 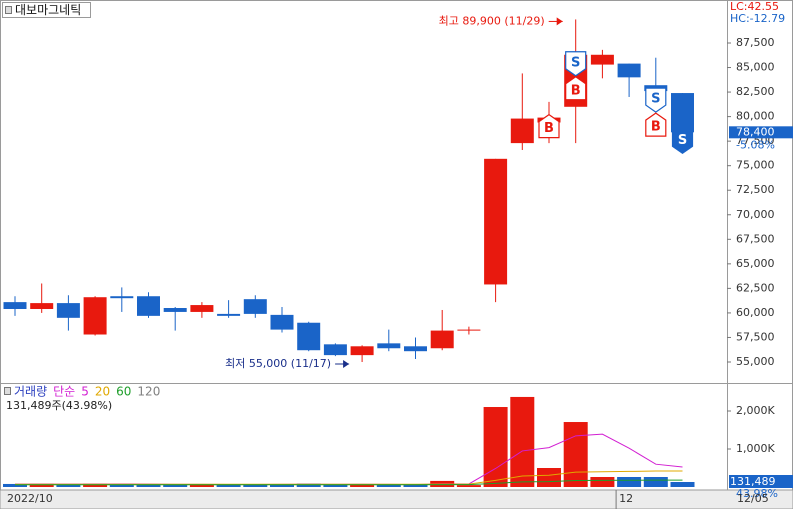 What do you see at coordinates (755, 238) in the screenshot?
I see `y-tick-label: 67,500` at bounding box center [755, 238].